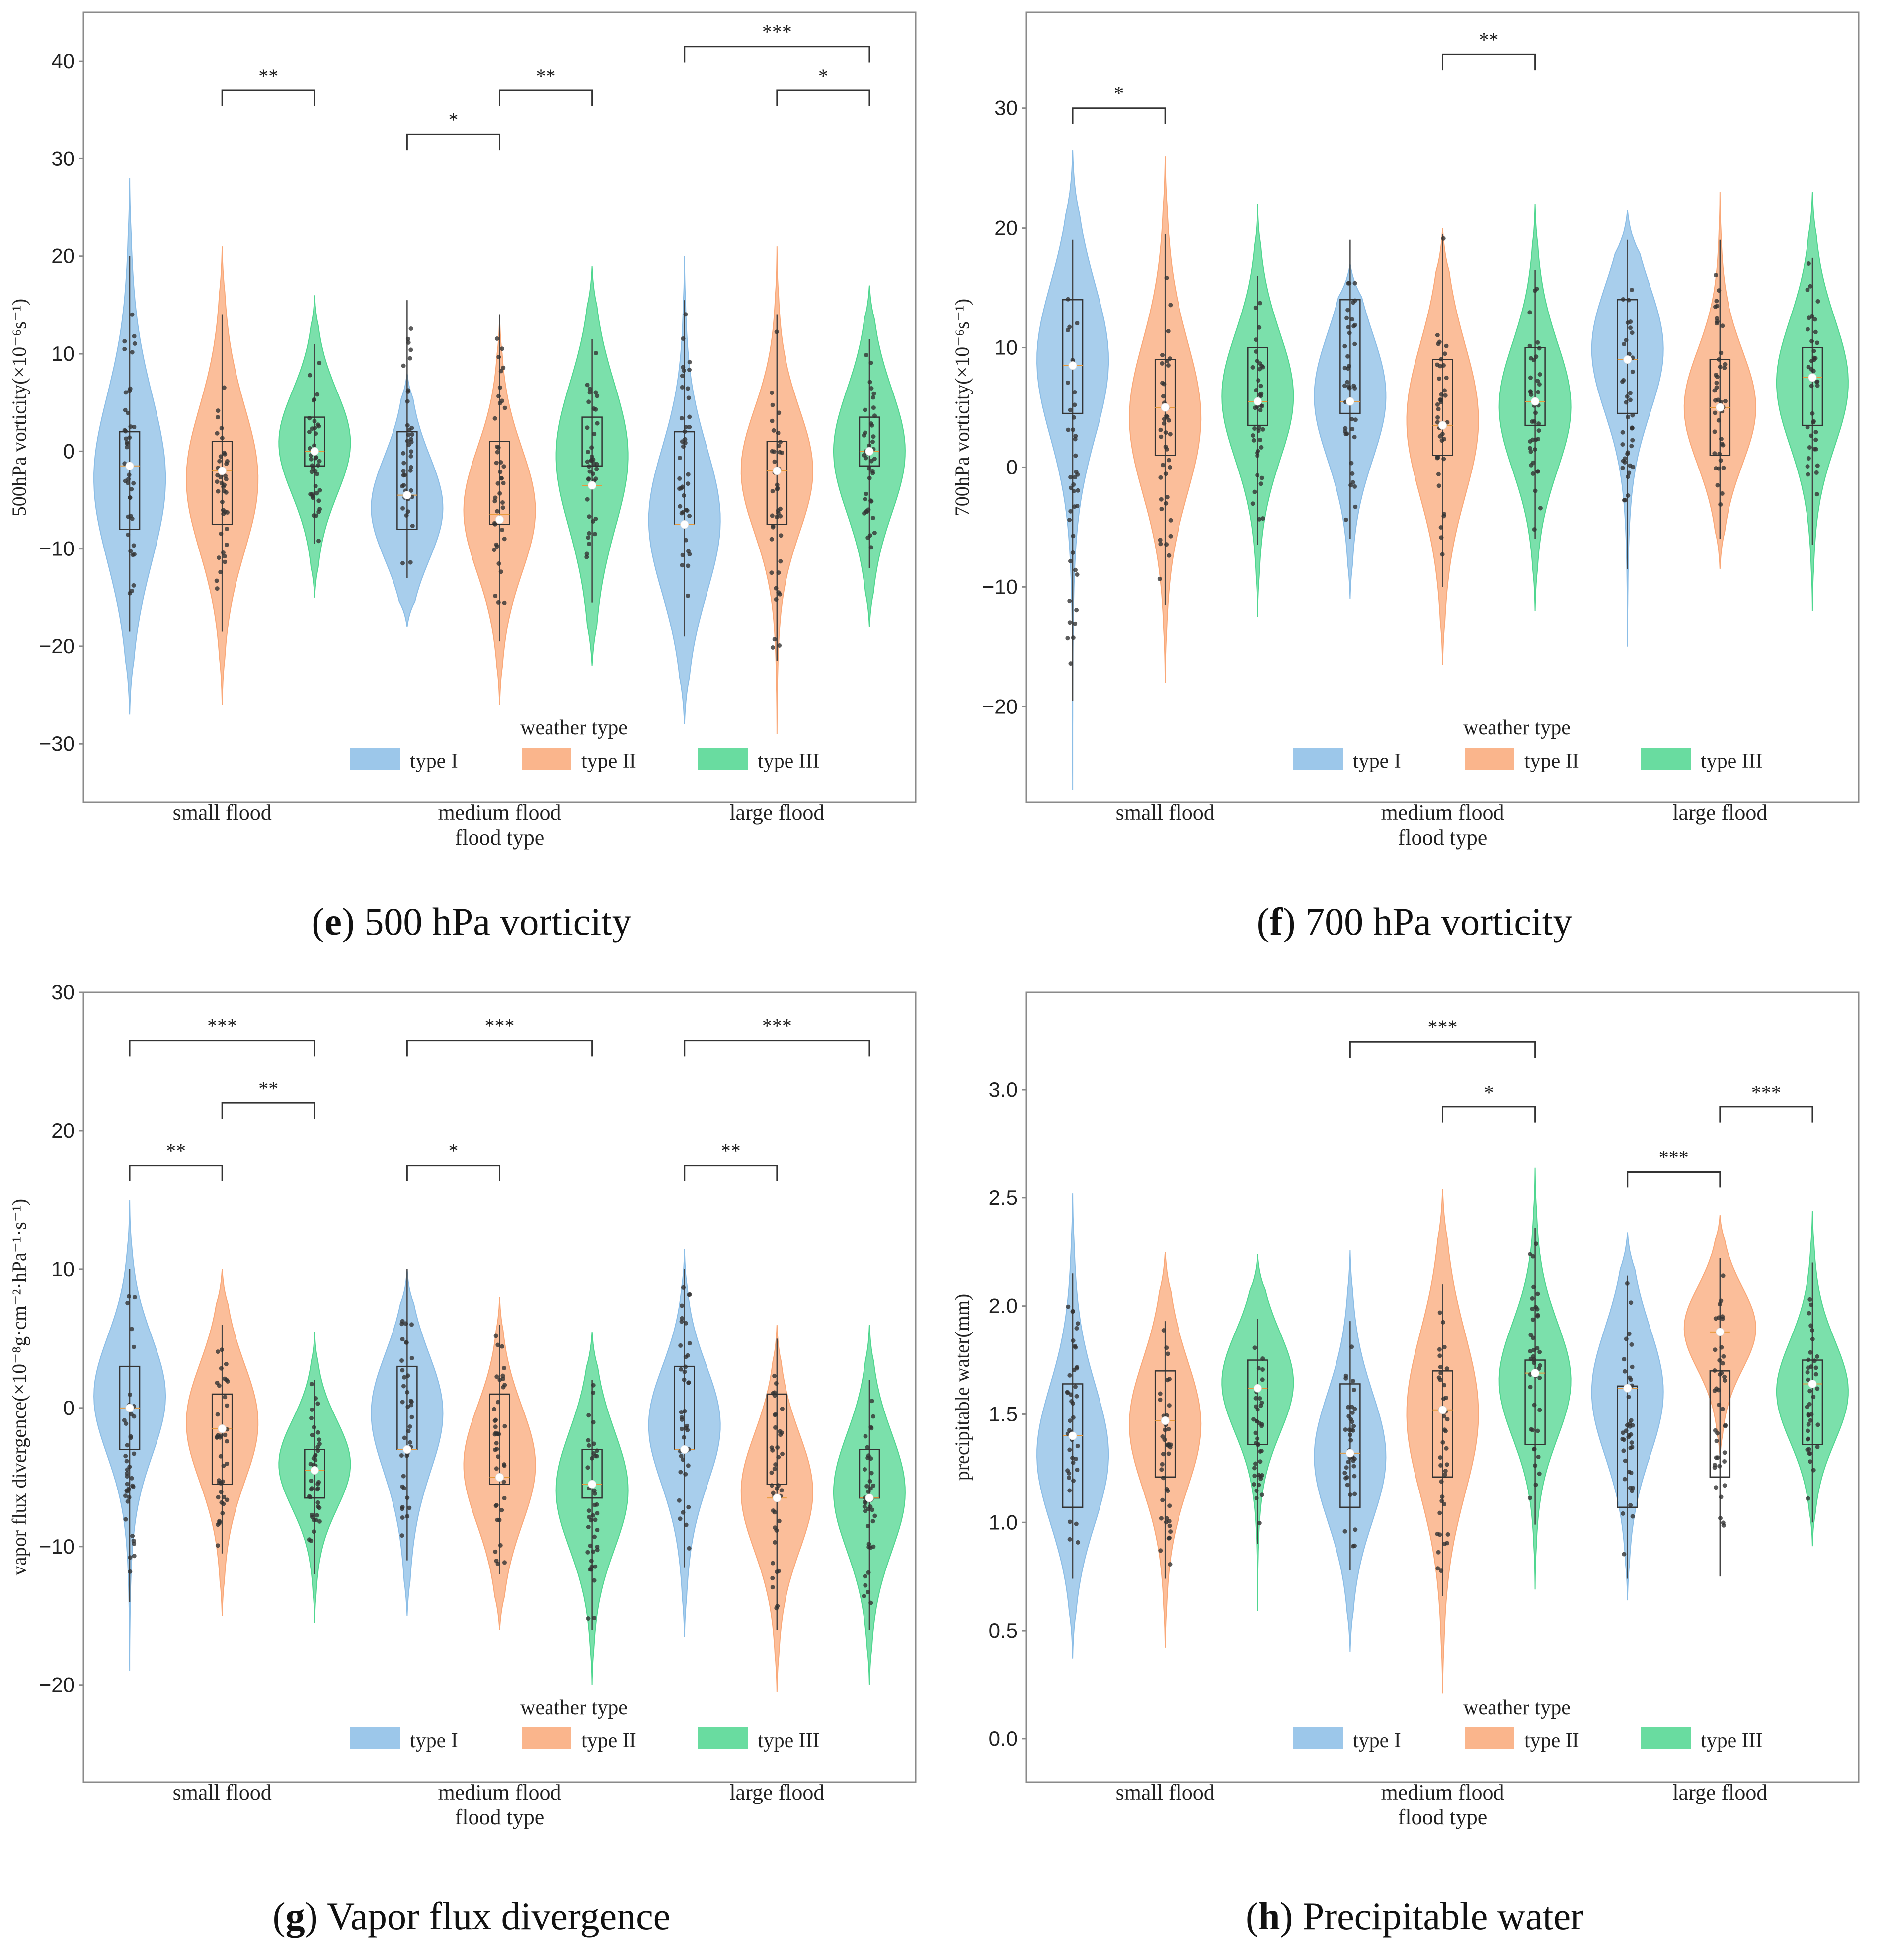 The height and width of the screenshot is (1960, 1886). What do you see at coordinates (1003, 1739) in the screenshot?
I see `y-tick-label: 0.0` at bounding box center [1003, 1739].